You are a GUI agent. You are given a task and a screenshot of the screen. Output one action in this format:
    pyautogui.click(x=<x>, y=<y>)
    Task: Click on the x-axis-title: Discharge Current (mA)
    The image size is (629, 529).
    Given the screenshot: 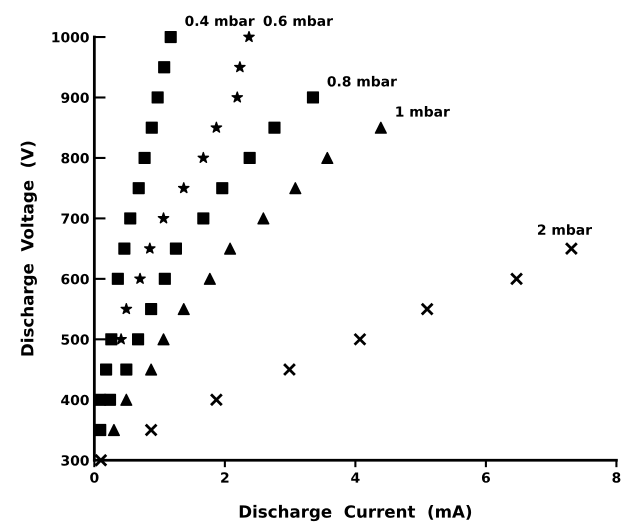 What is the action you would take?
    pyautogui.click(x=356, y=513)
    